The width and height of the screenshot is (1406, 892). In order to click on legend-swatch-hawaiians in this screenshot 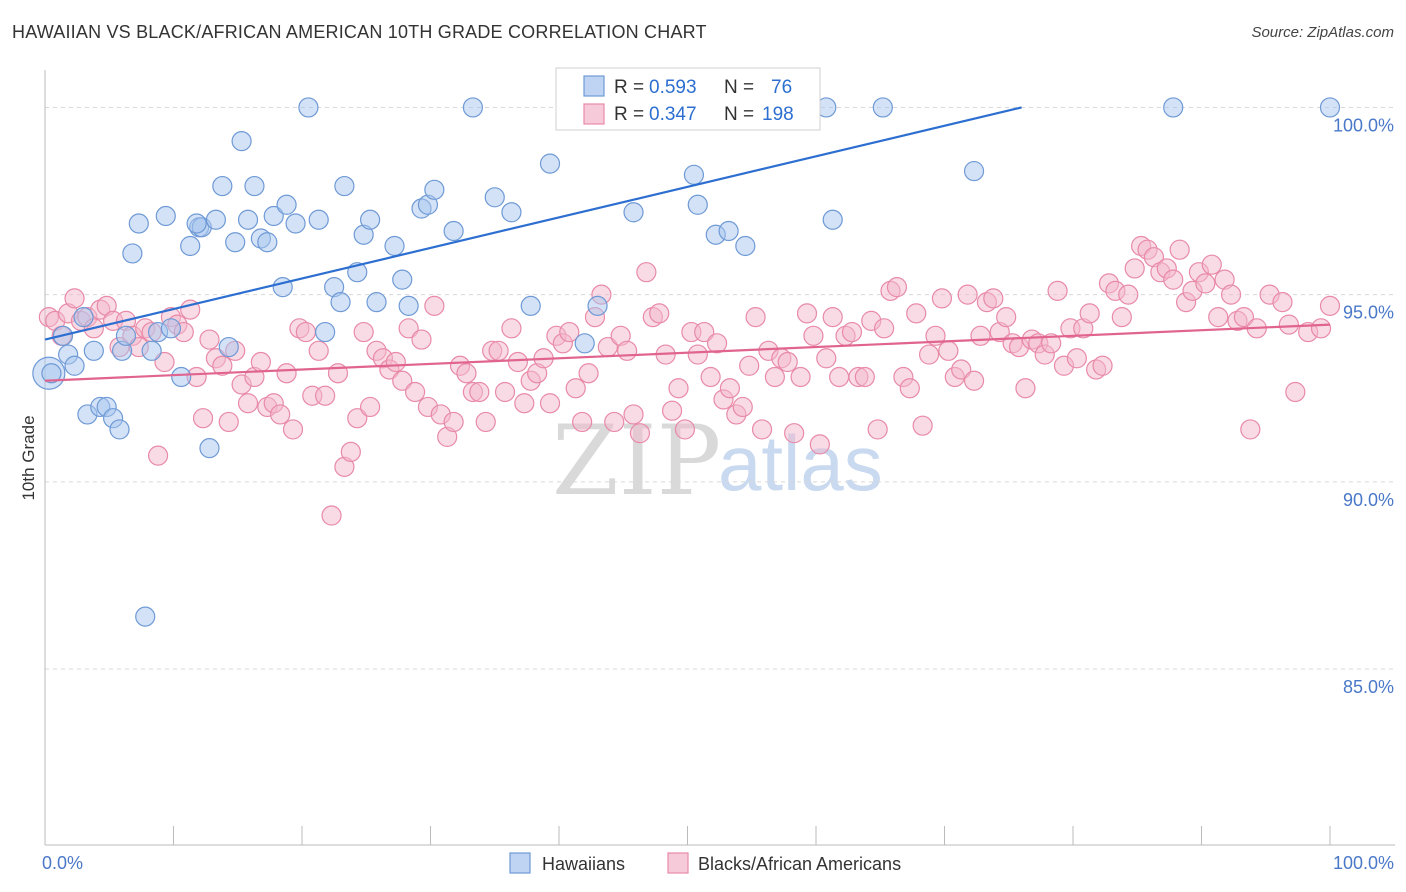, I will do `click(594, 86)`.